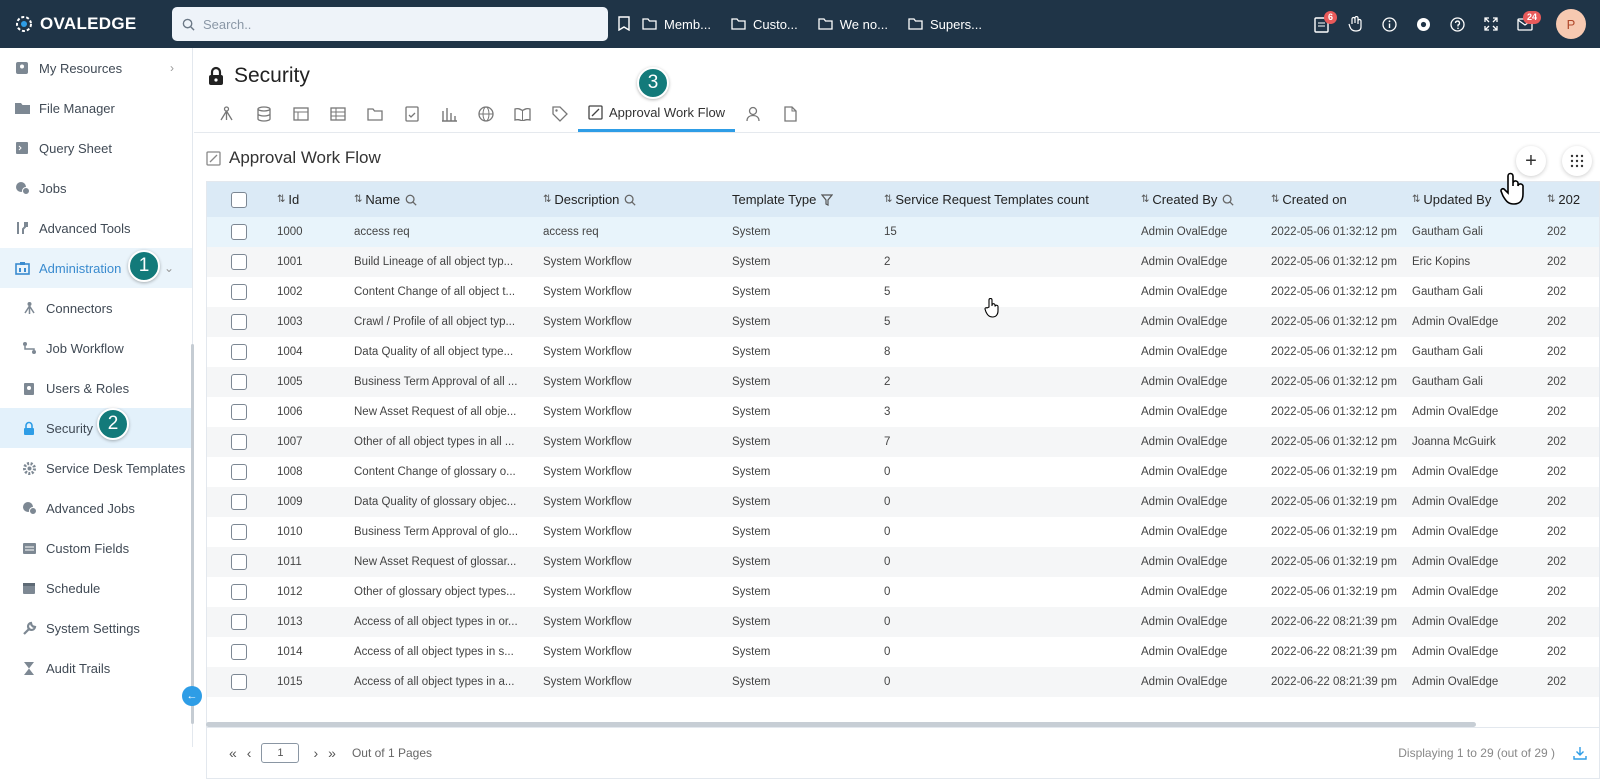 The width and height of the screenshot is (1600, 779). What do you see at coordinates (624, 23) in the screenshot?
I see `bookmark-icon` at bounding box center [624, 23].